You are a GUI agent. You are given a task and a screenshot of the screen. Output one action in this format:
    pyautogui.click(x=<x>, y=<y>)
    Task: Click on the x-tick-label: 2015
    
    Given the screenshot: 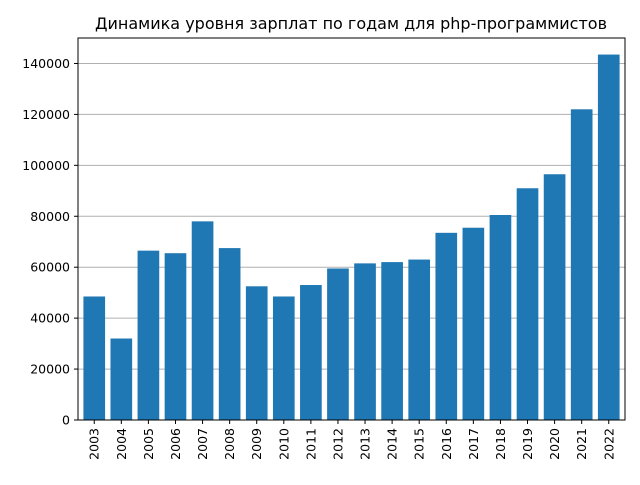 What is the action you would take?
    pyautogui.click(x=419, y=444)
    